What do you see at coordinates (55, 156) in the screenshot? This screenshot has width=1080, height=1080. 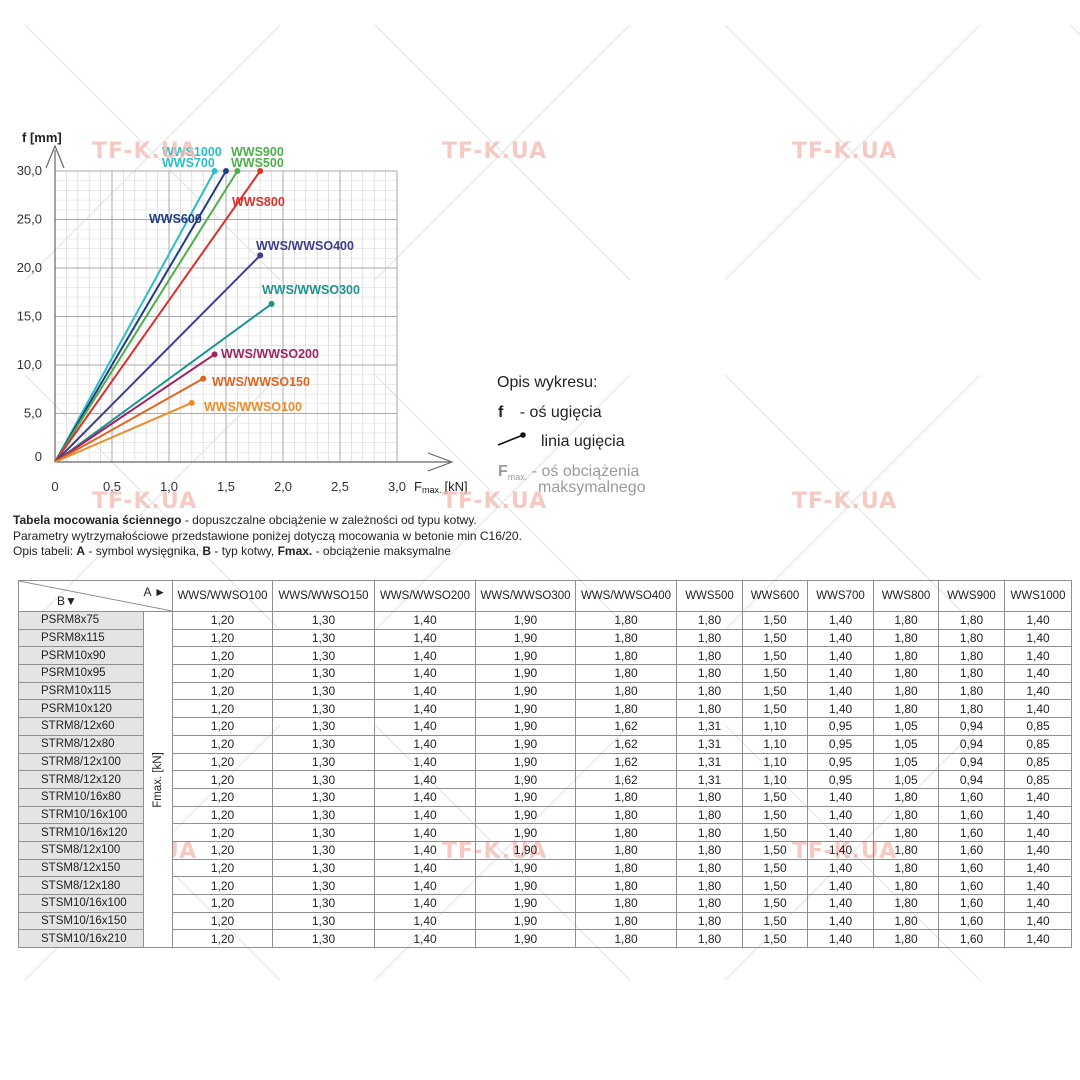 I see `y-axis-arrow` at bounding box center [55, 156].